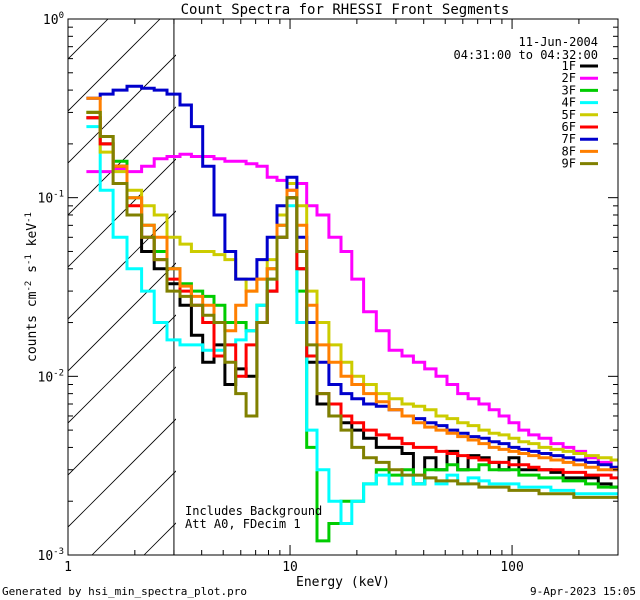 This screenshot has width=640, height=600. Describe the element at coordinates (569, 90) in the screenshot. I see `legend-label-3f: 3F` at that location.